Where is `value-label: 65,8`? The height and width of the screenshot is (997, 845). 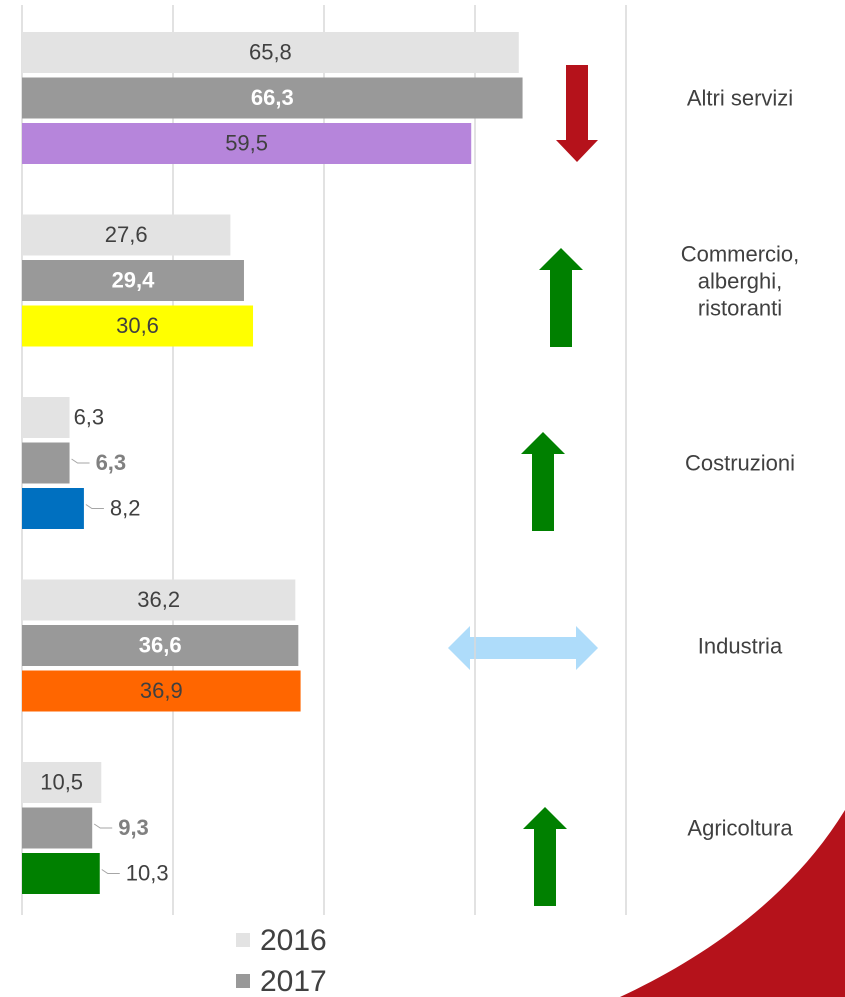
value-label: 65,8 is located at coordinates (270, 51).